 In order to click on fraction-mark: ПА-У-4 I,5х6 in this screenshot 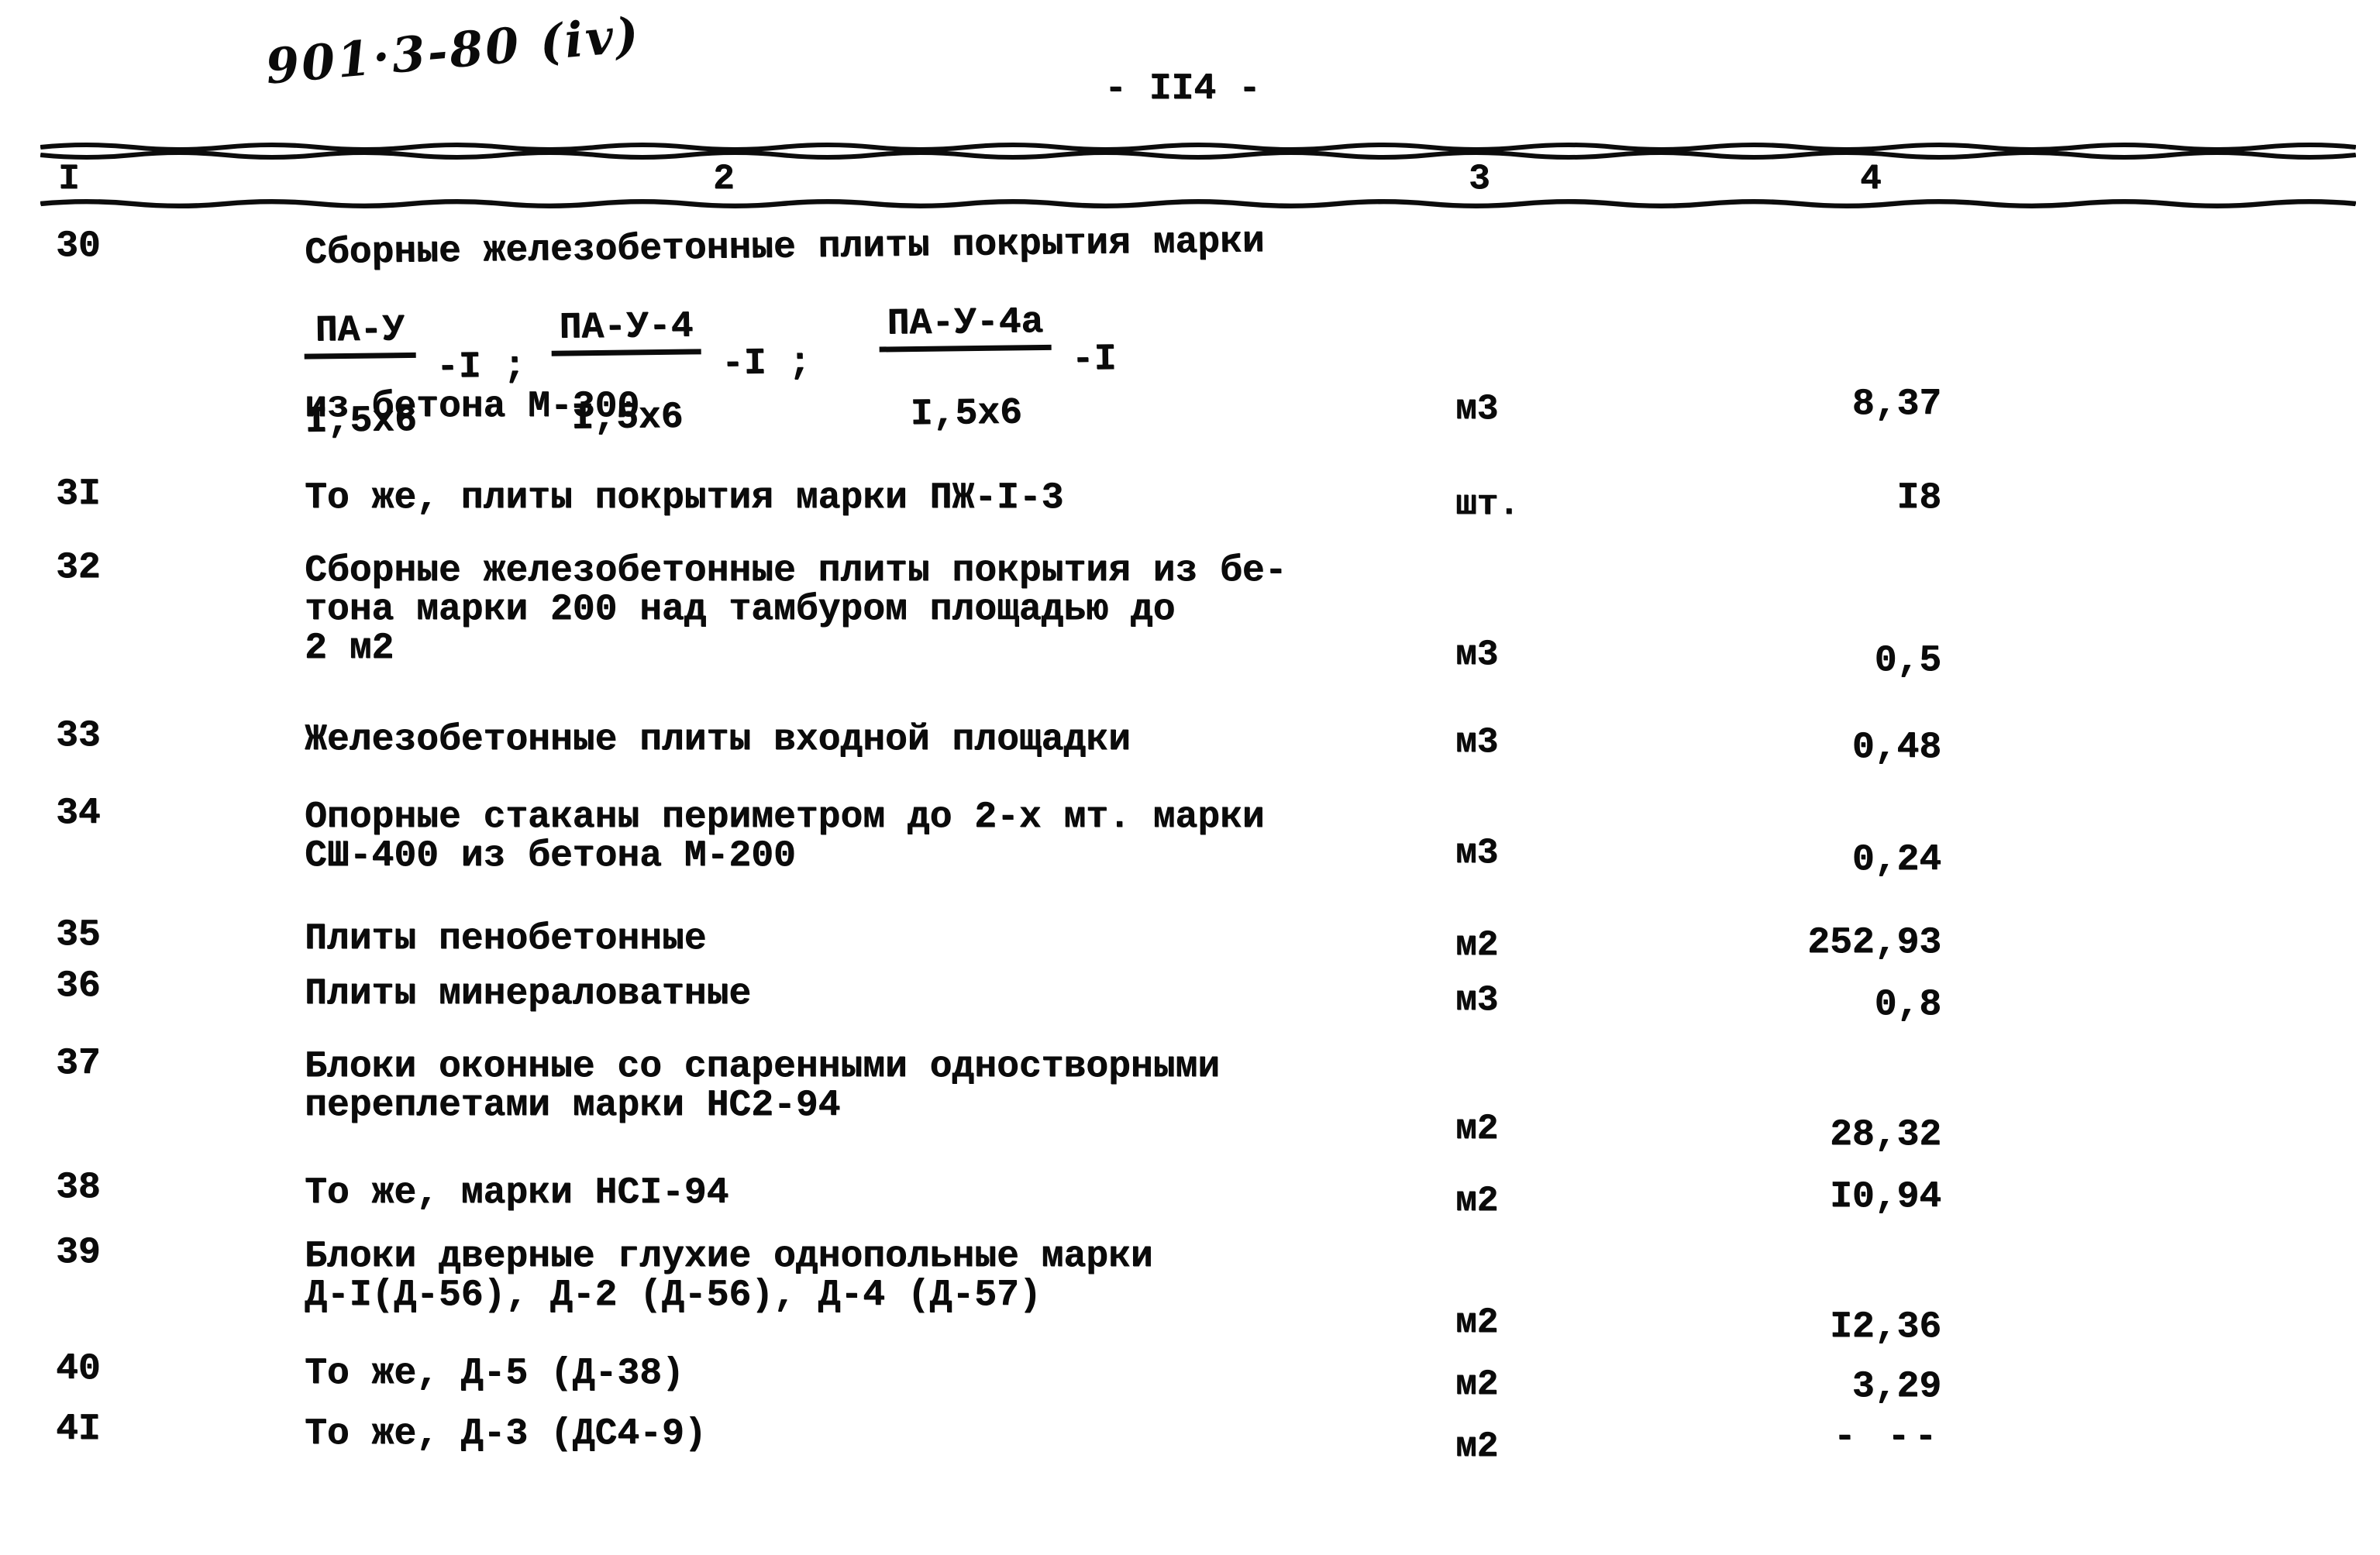, I will do `click(627, 372)`.